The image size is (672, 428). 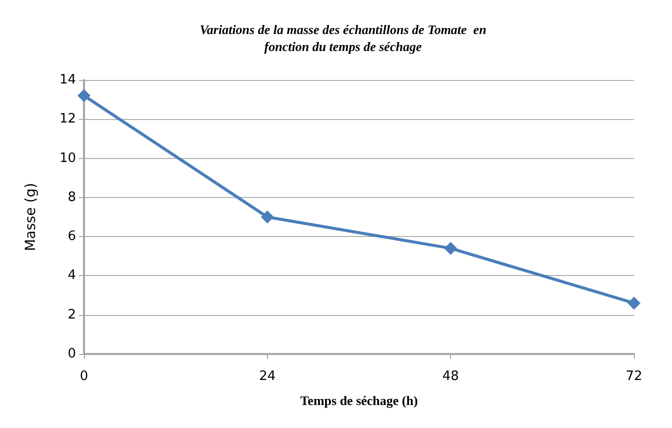 I want to click on y-tick-label: 14, so click(x=67, y=80).